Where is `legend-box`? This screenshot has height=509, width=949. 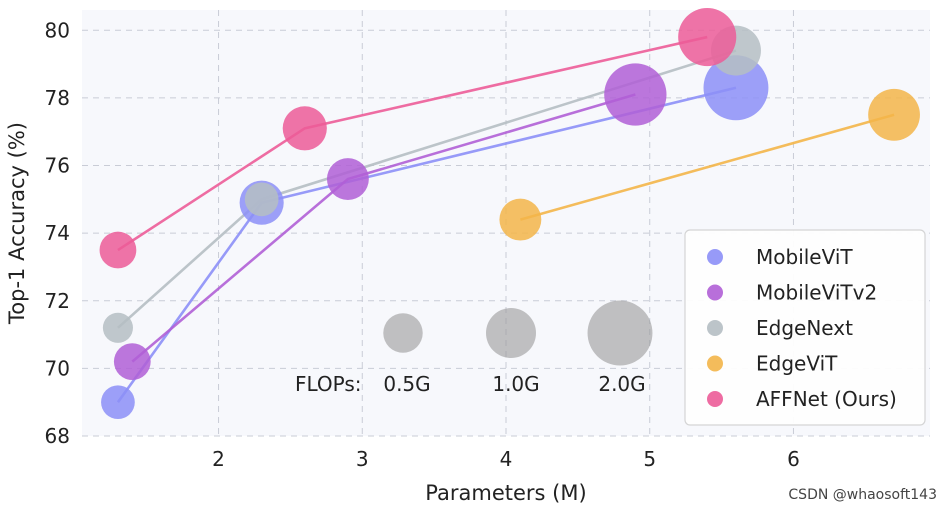
legend-box is located at coordinates (805, 327).